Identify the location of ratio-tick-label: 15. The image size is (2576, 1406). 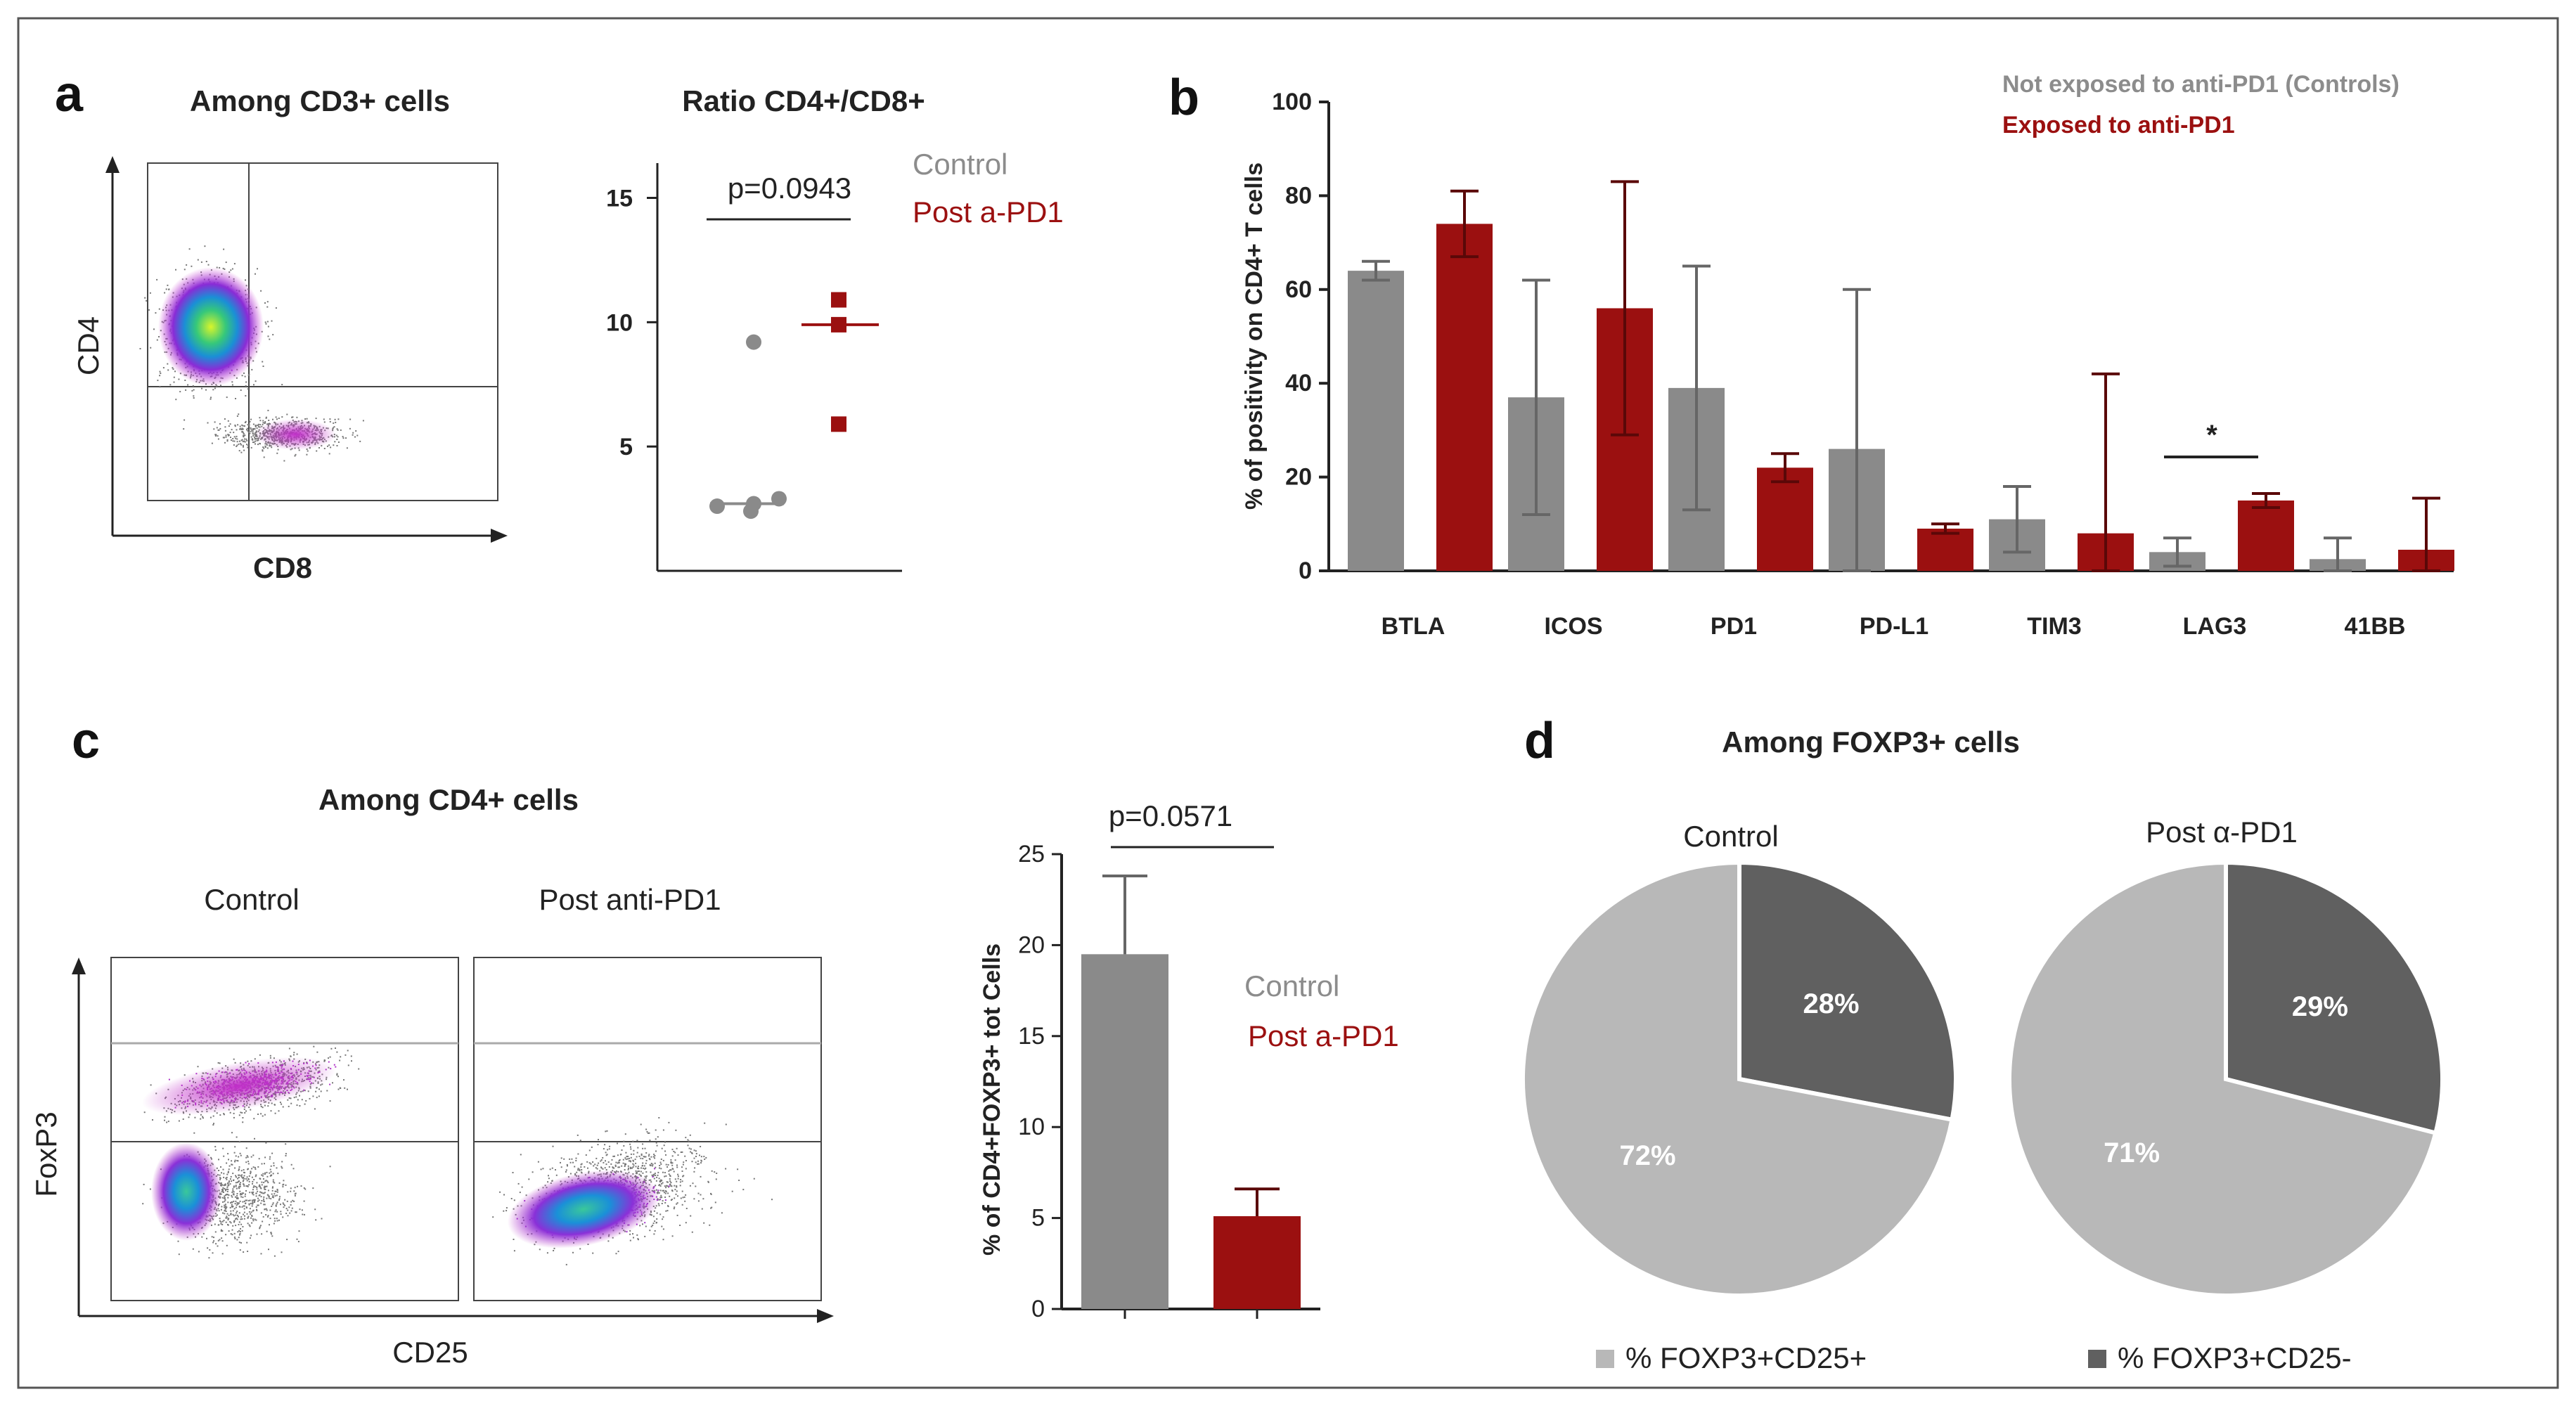
(619, 199).